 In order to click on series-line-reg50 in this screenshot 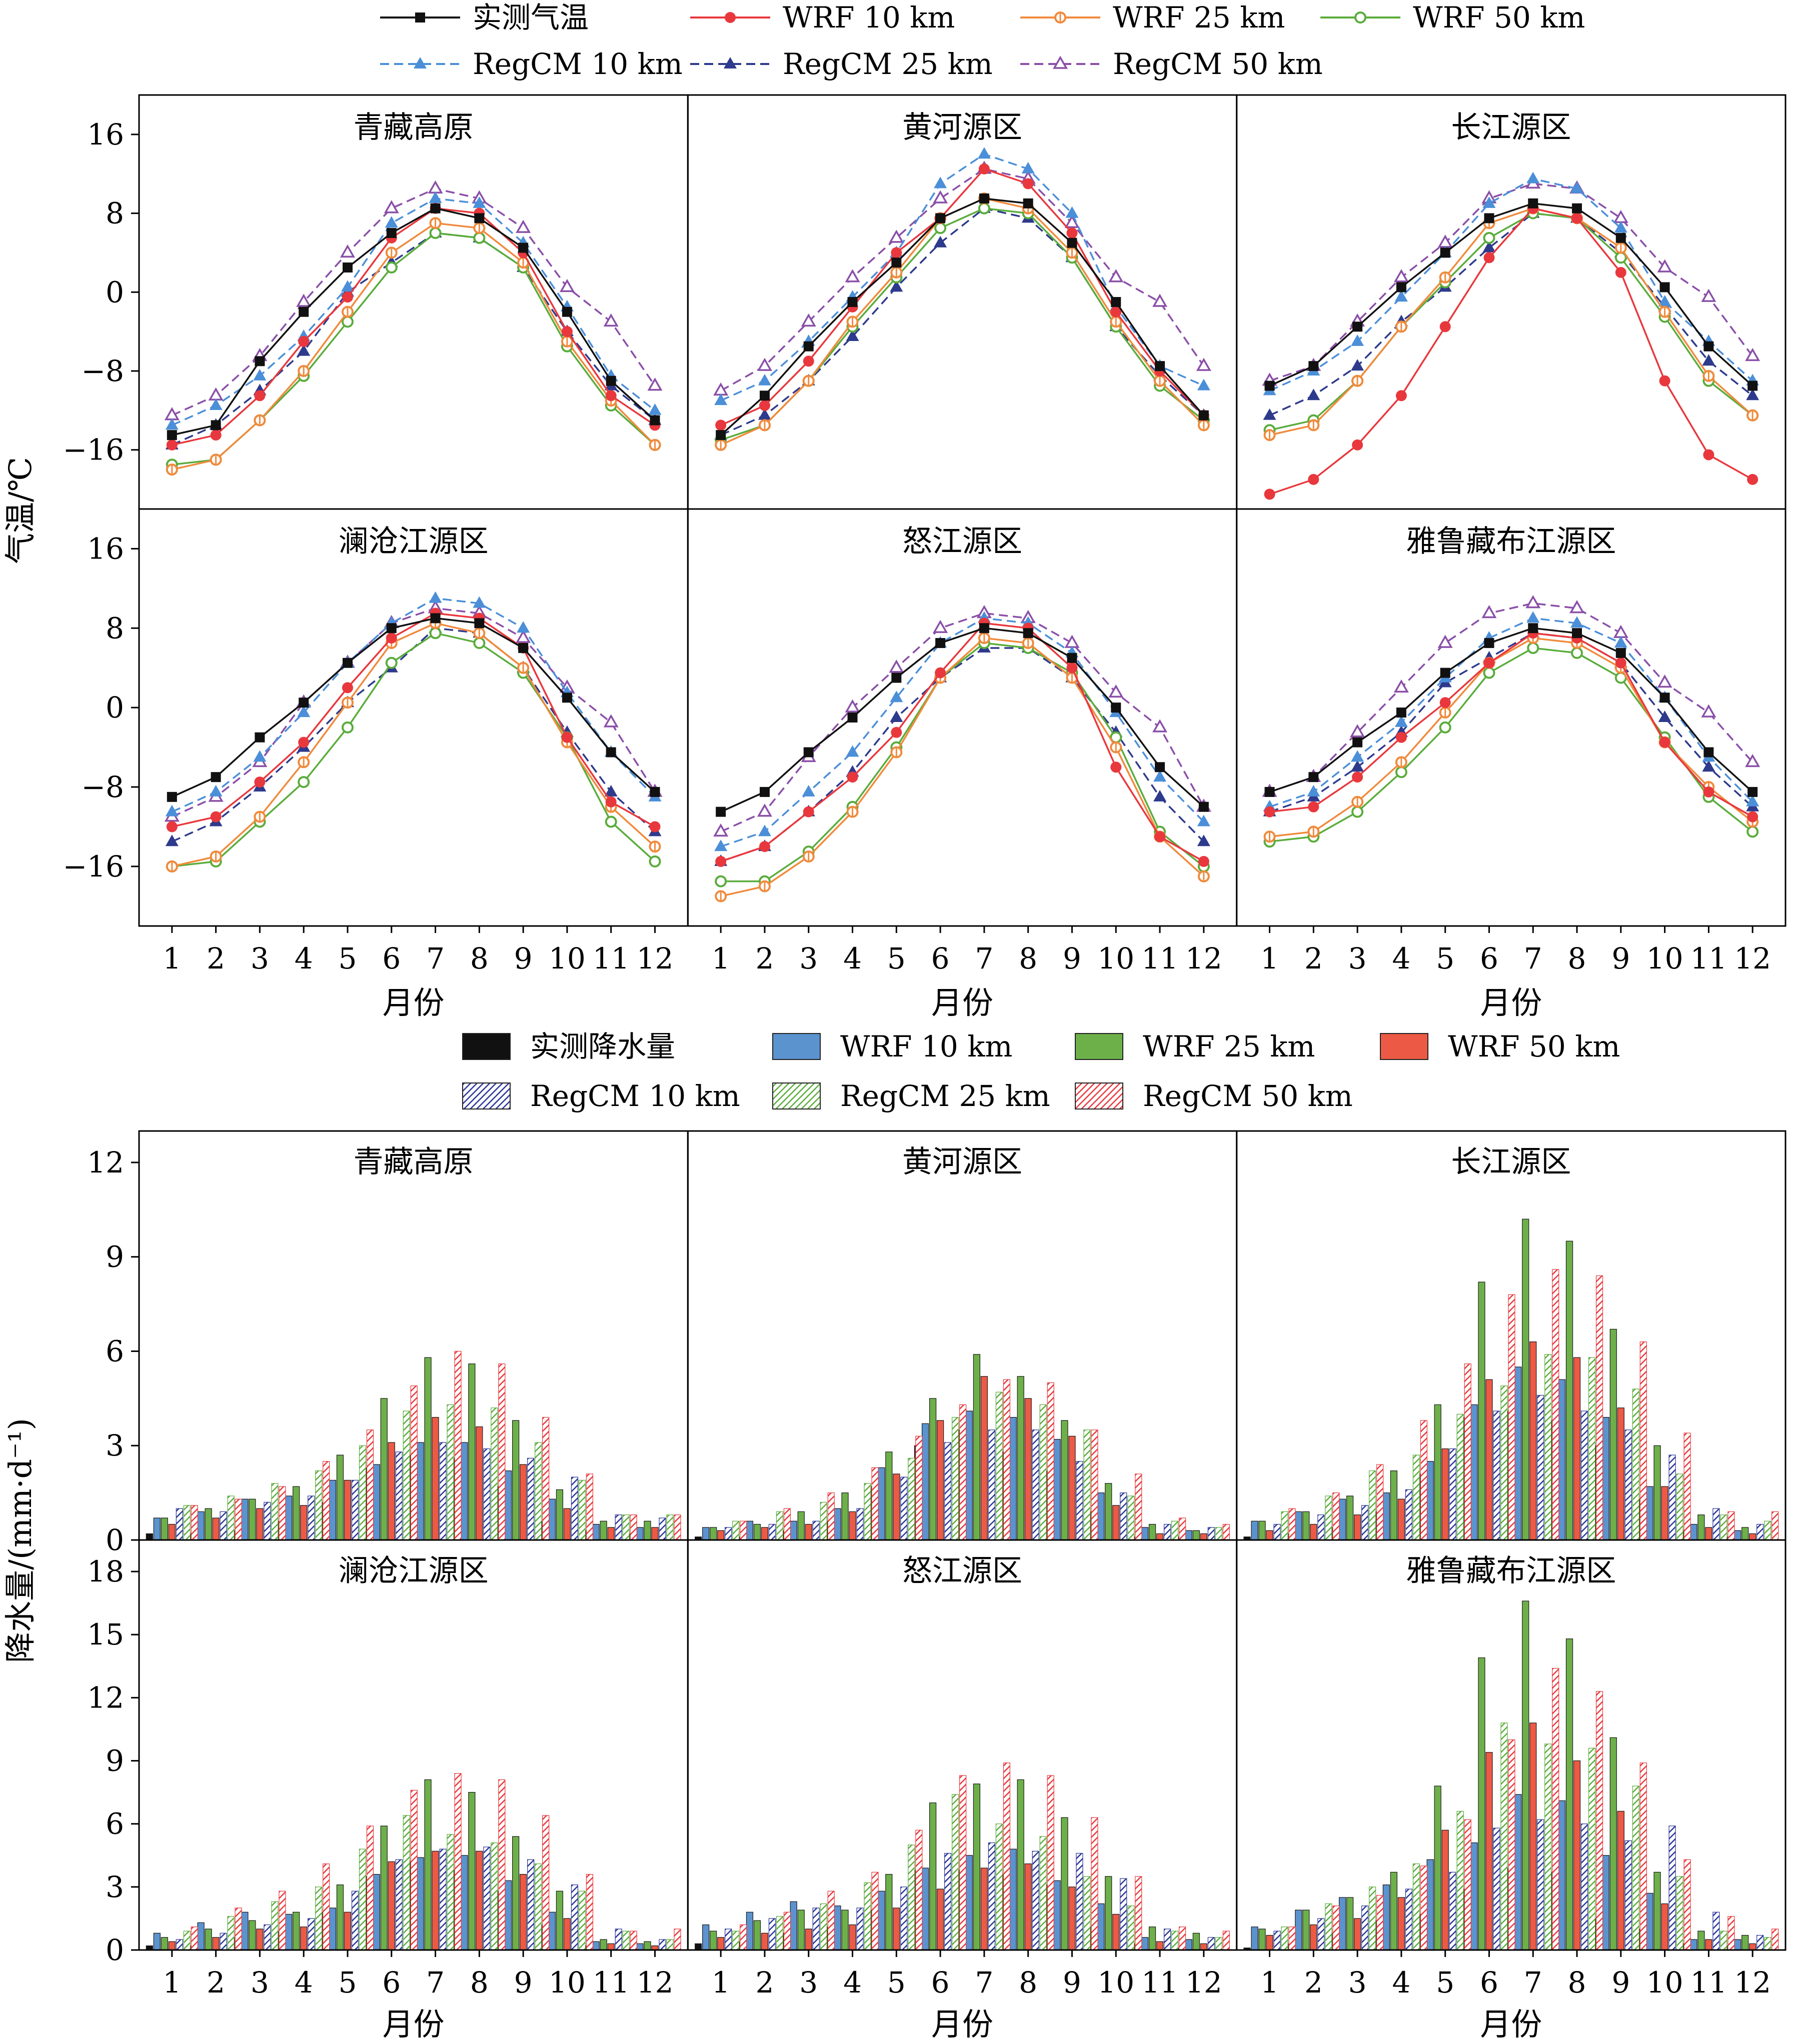, I will do `click(1511, 697)`.